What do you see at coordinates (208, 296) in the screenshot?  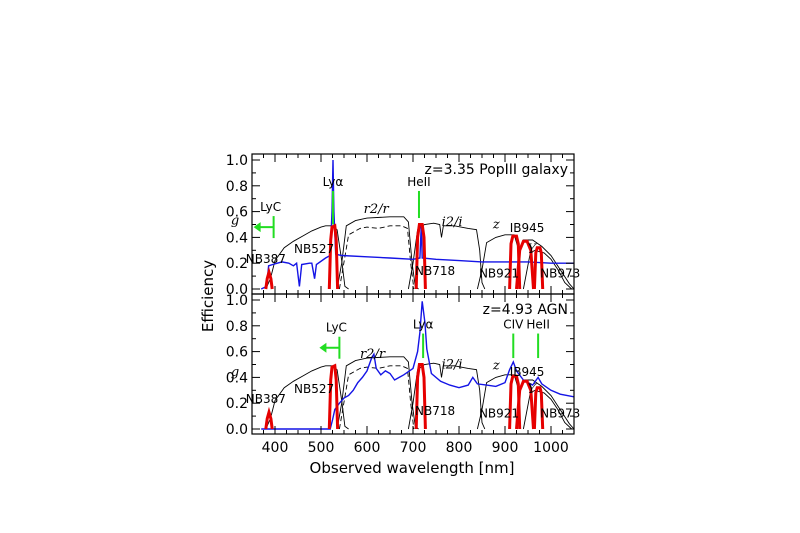 I see `y-axis-label: Efficiency` at bounding box center [208, 296].